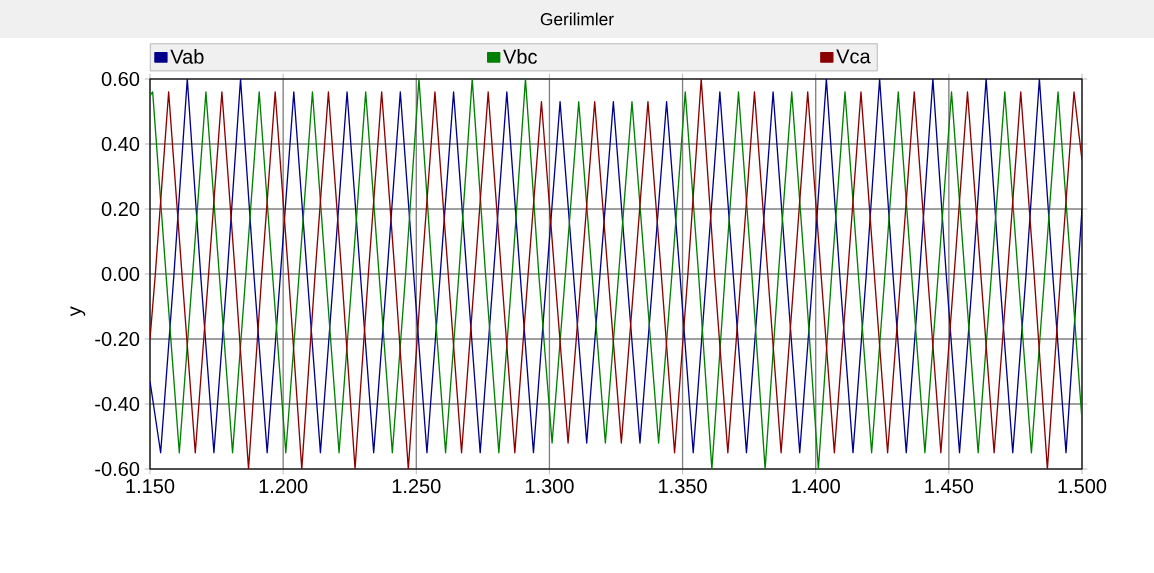 The image size is (1154, 573). What do you see at coordinates (117, 404) in the screenshot?
I see `y-tick-label: -0.40` at bounding box center [117, 404].